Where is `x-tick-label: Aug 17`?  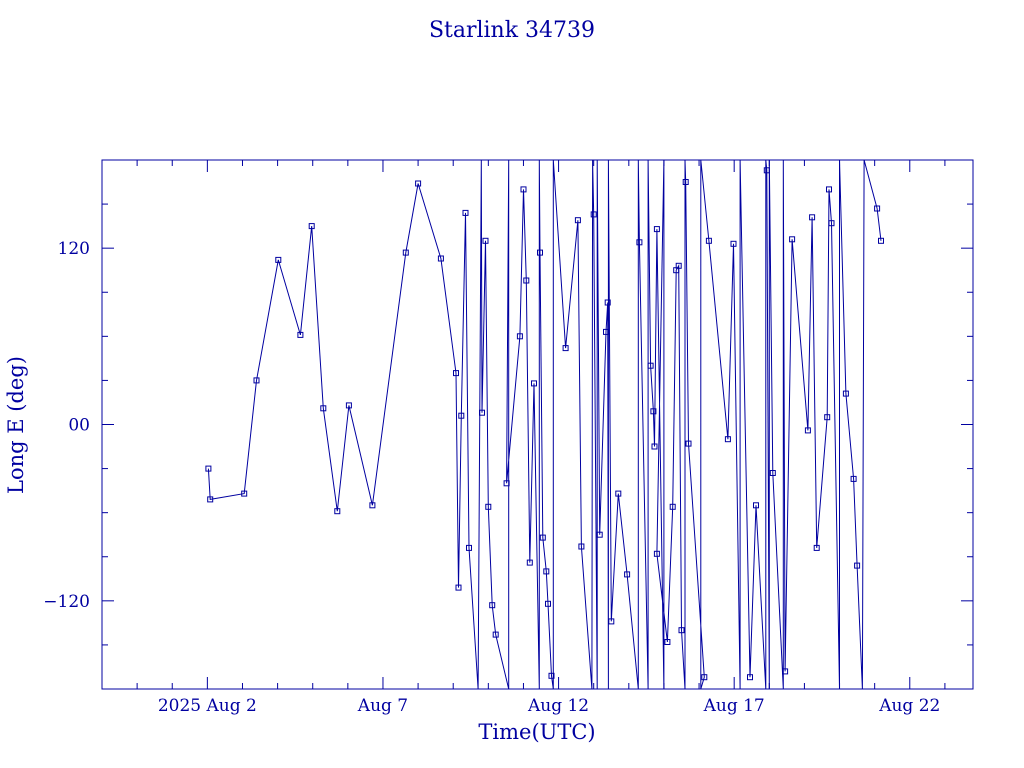
x-tick-label: Aug 17 is located at coordinates (734, 706).